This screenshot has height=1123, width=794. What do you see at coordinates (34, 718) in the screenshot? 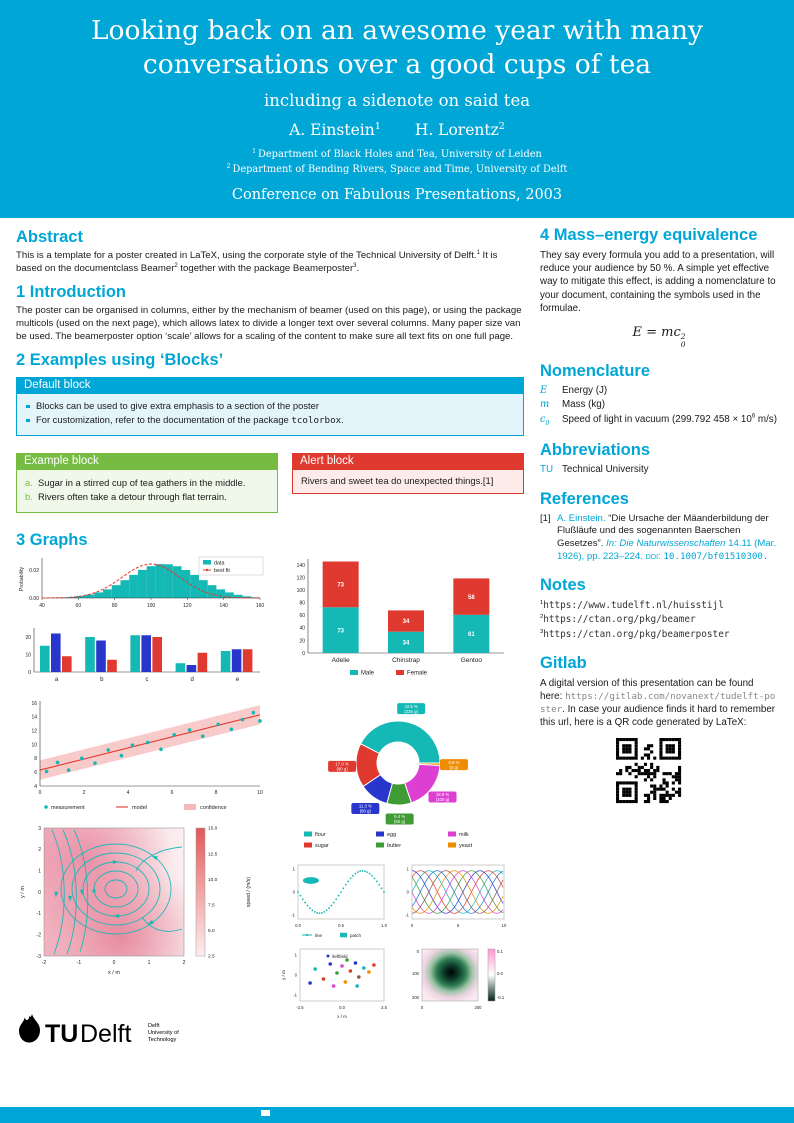
I see `svg-text: 14` at bounding box center [34, 718].